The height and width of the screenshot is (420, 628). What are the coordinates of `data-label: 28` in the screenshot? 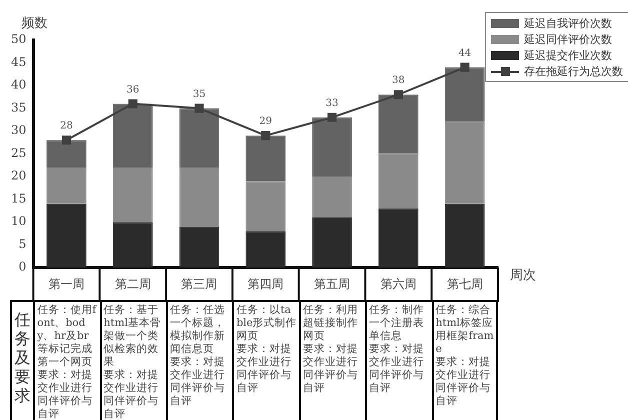 It's located at (66, 126).